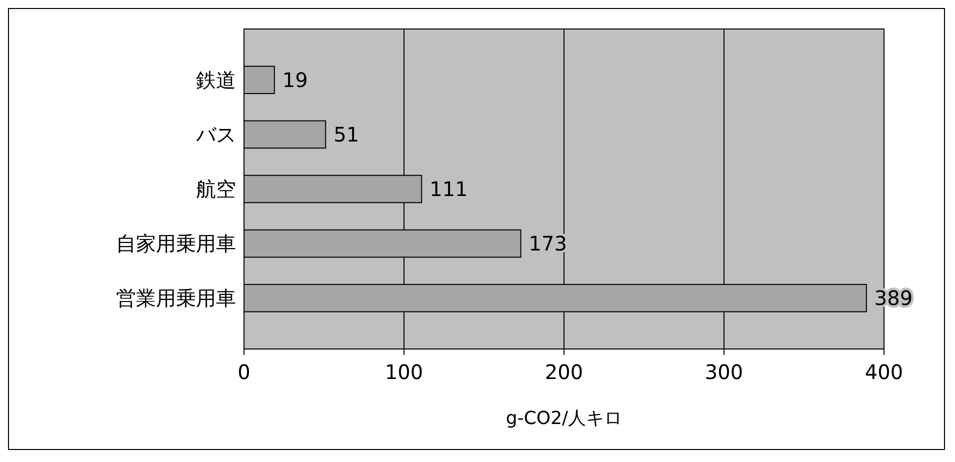 The image size is (955, 462). I want to click on data-label: 51, so click(347, 134).